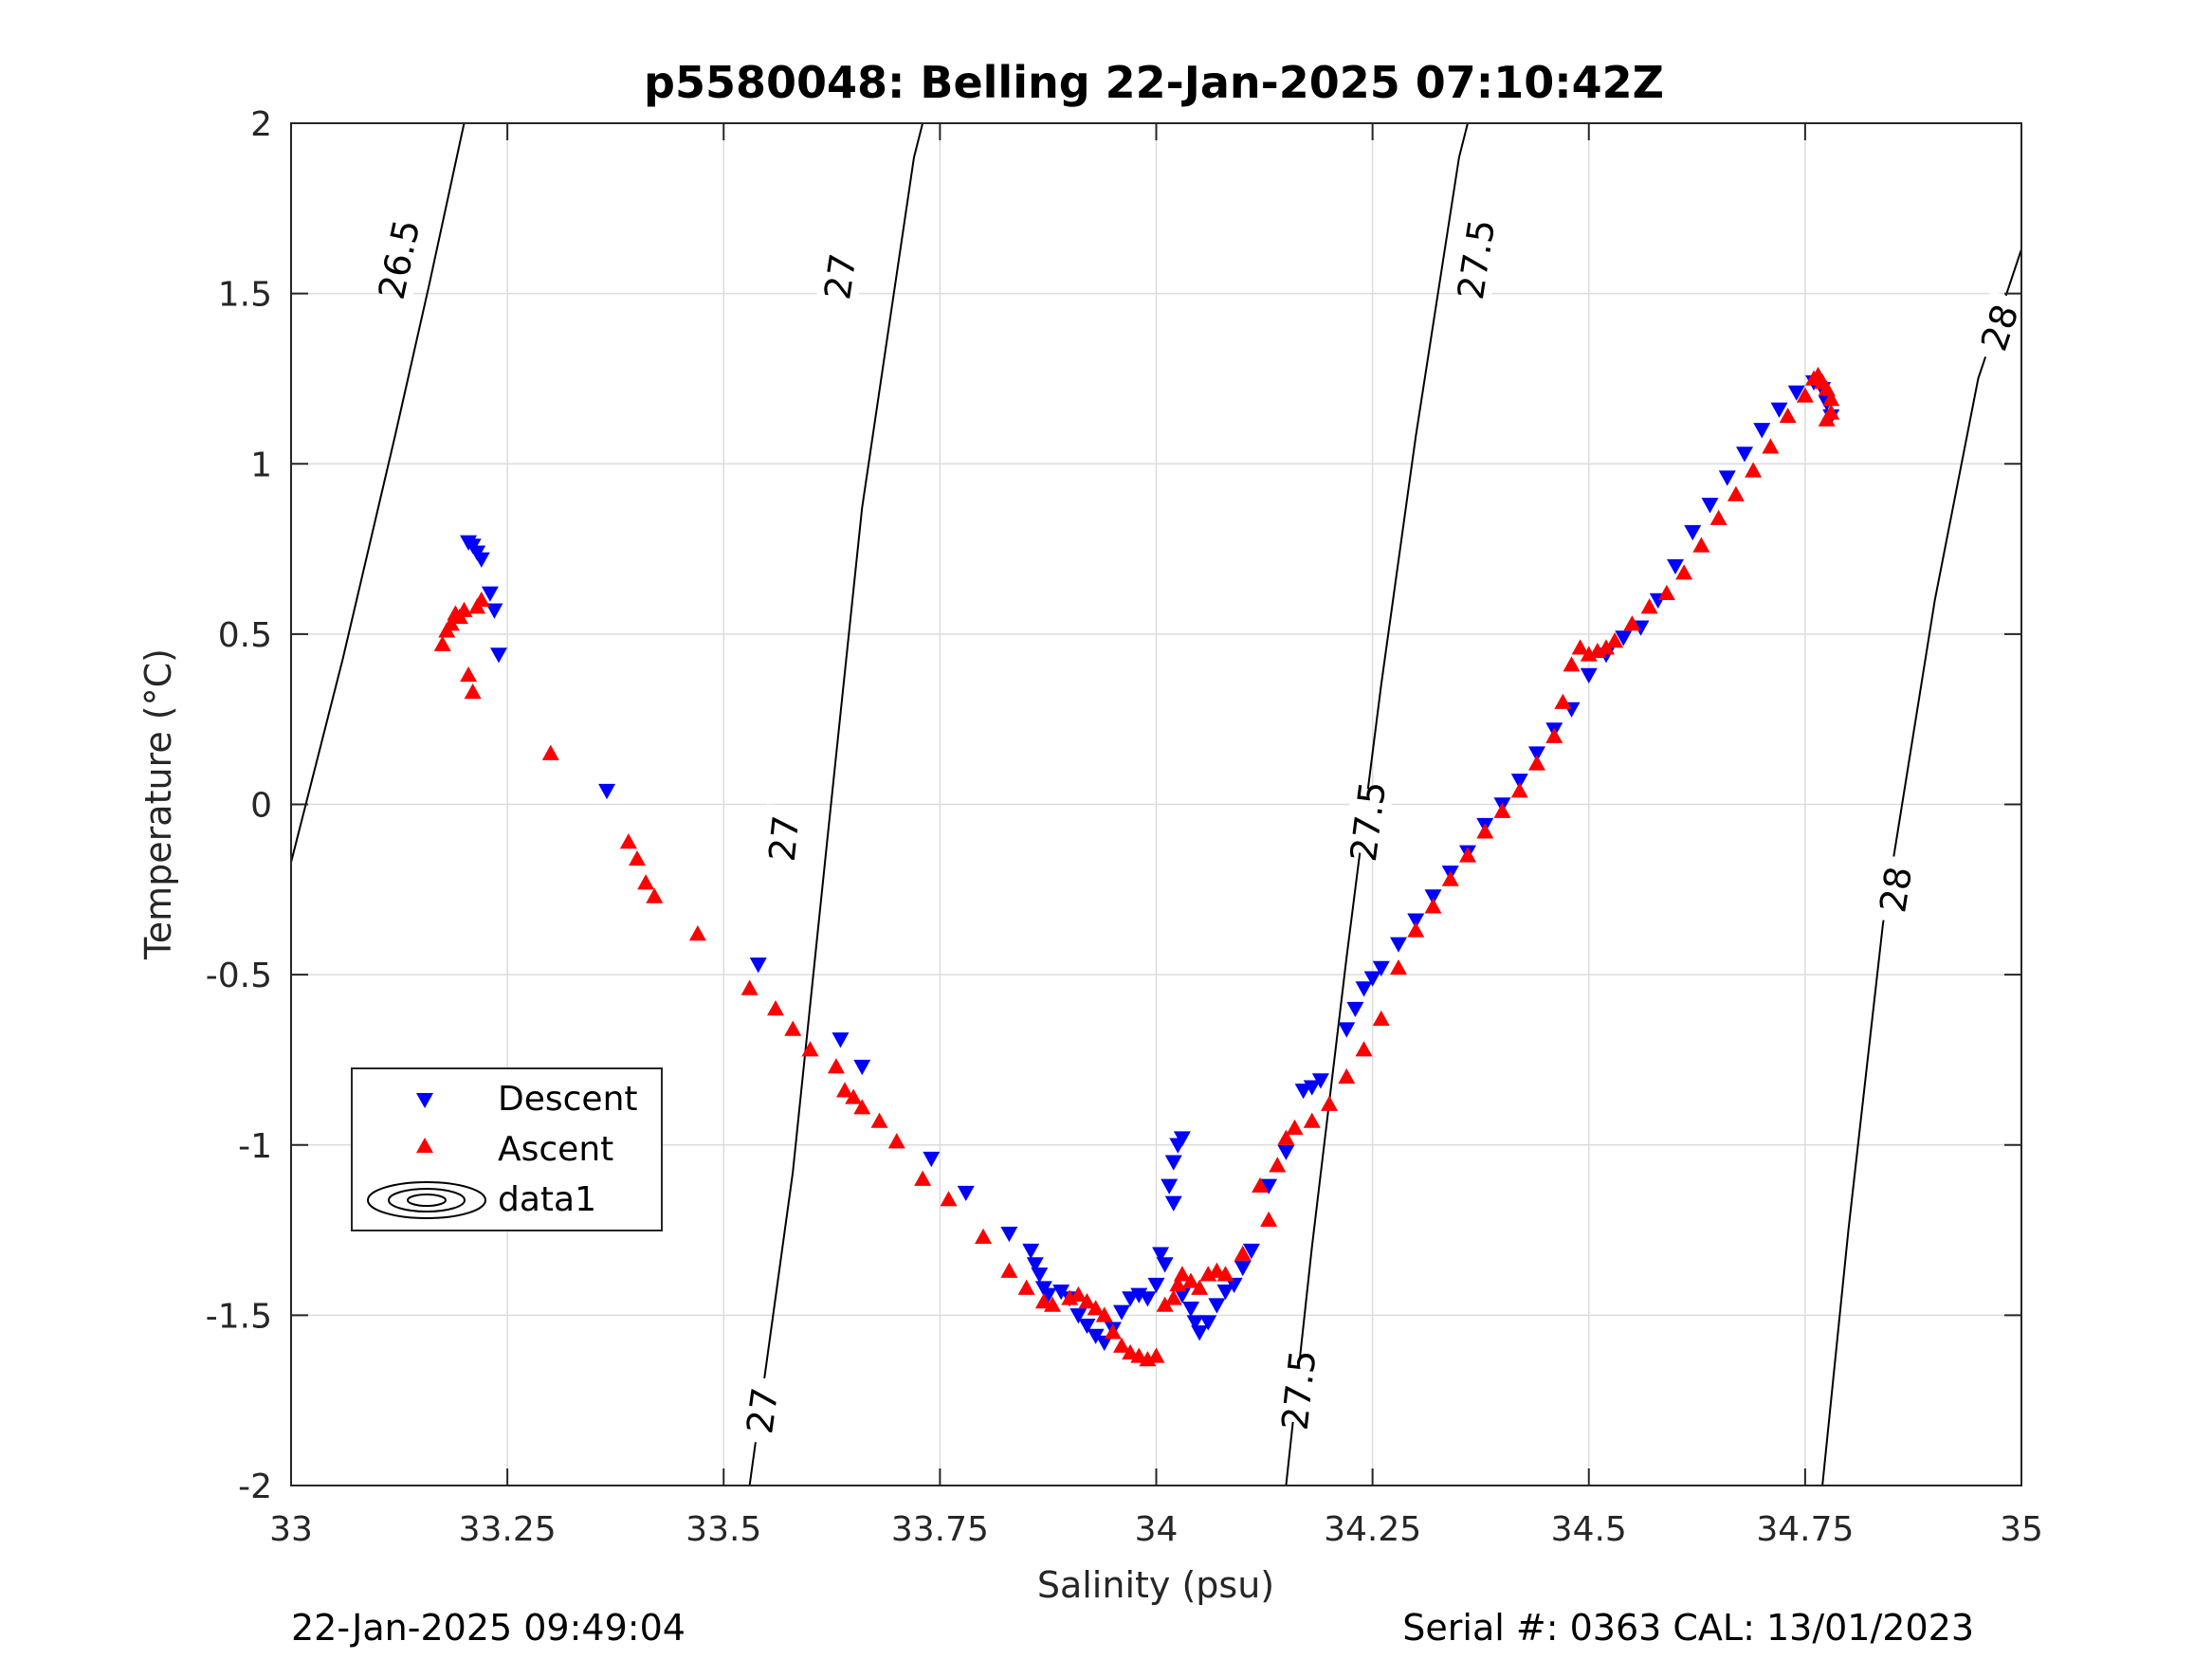 The width and height of the screenshot is (2212, 1659). Describe the element at coordinates (291, 1529) in the screenshot. I see `x-tick-label: 33` at that location.